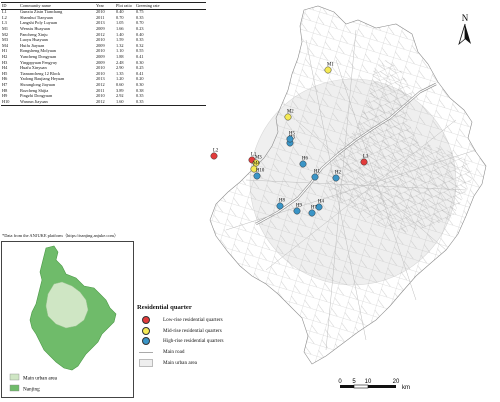 Image resolution: width=500 pixels, height=402 pixels. I want to click on table-cell: H4, so click(5, 68).